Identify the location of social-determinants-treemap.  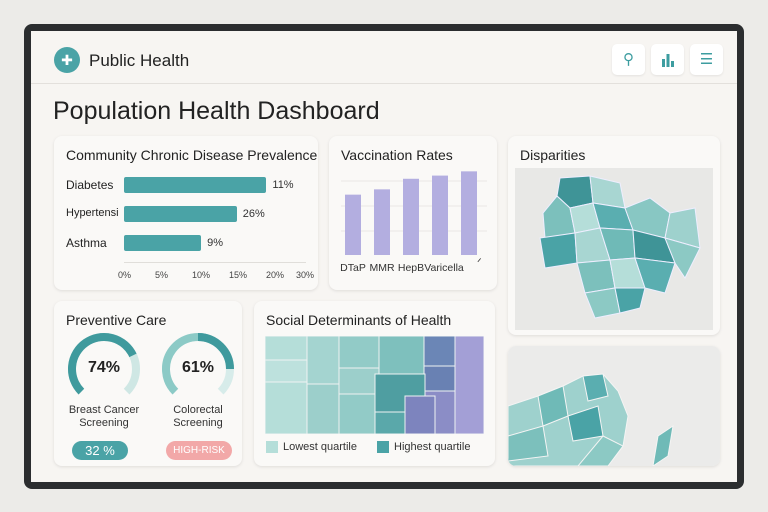
(374, 385).